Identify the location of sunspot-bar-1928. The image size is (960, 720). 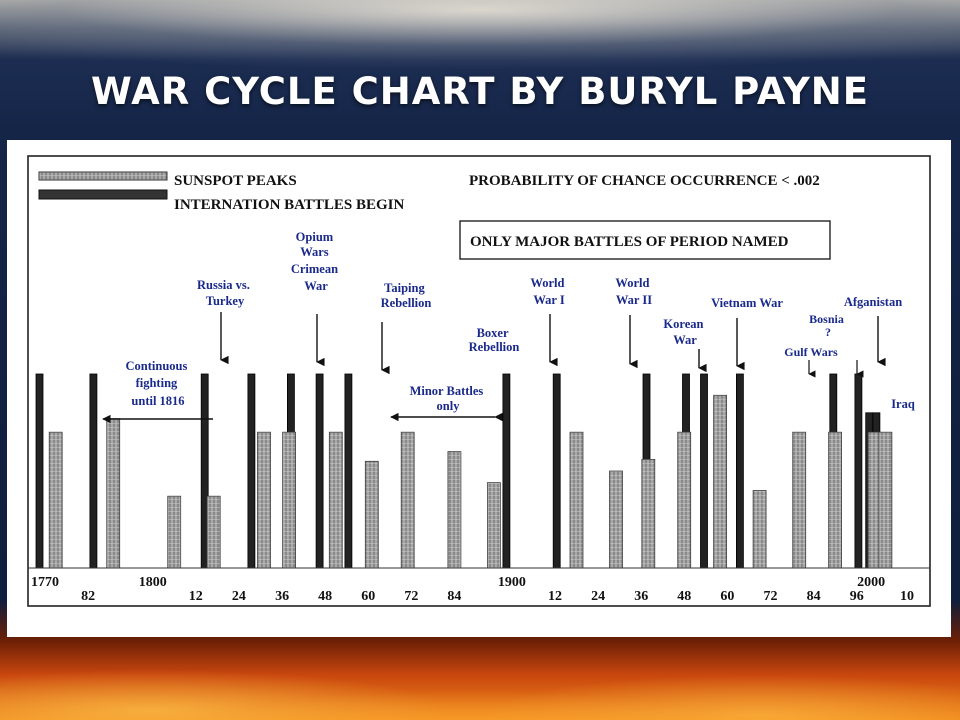
(616, 519).